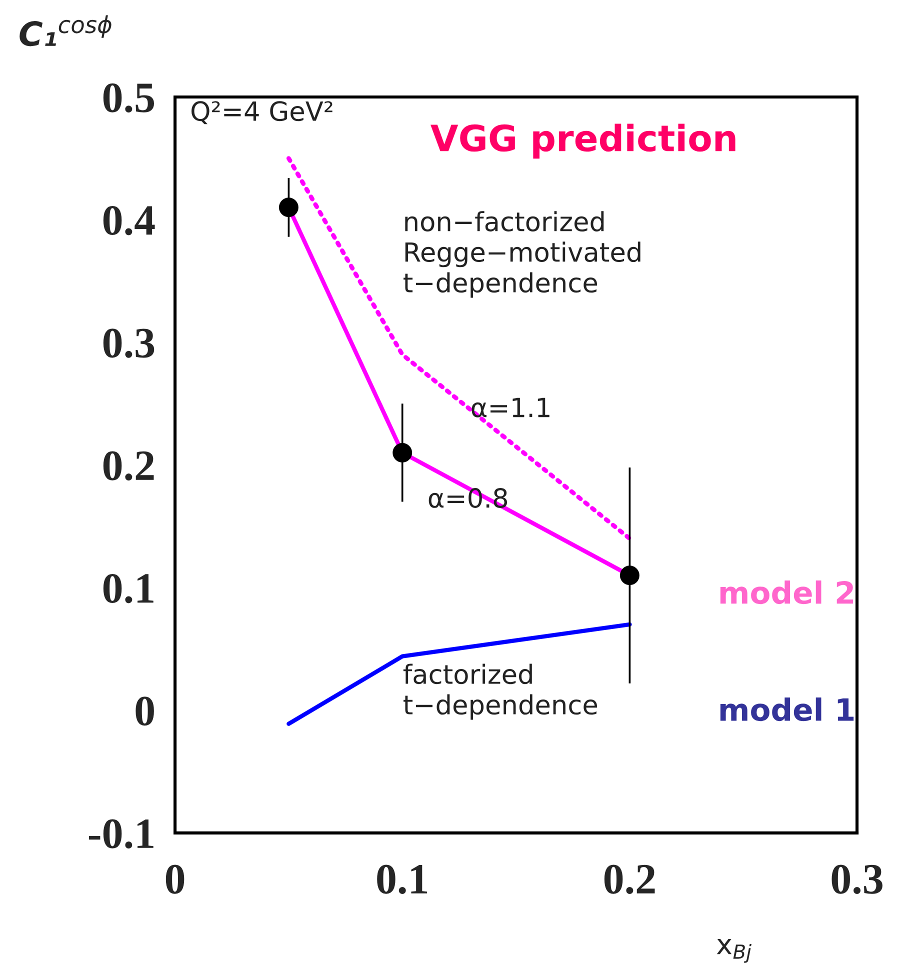 This screenshot has height=974, width=899. What do you see at coordinates (629, 879) in the screenshot?
I see `x-tick-label: 0.2` at bounding box center [629, 879].